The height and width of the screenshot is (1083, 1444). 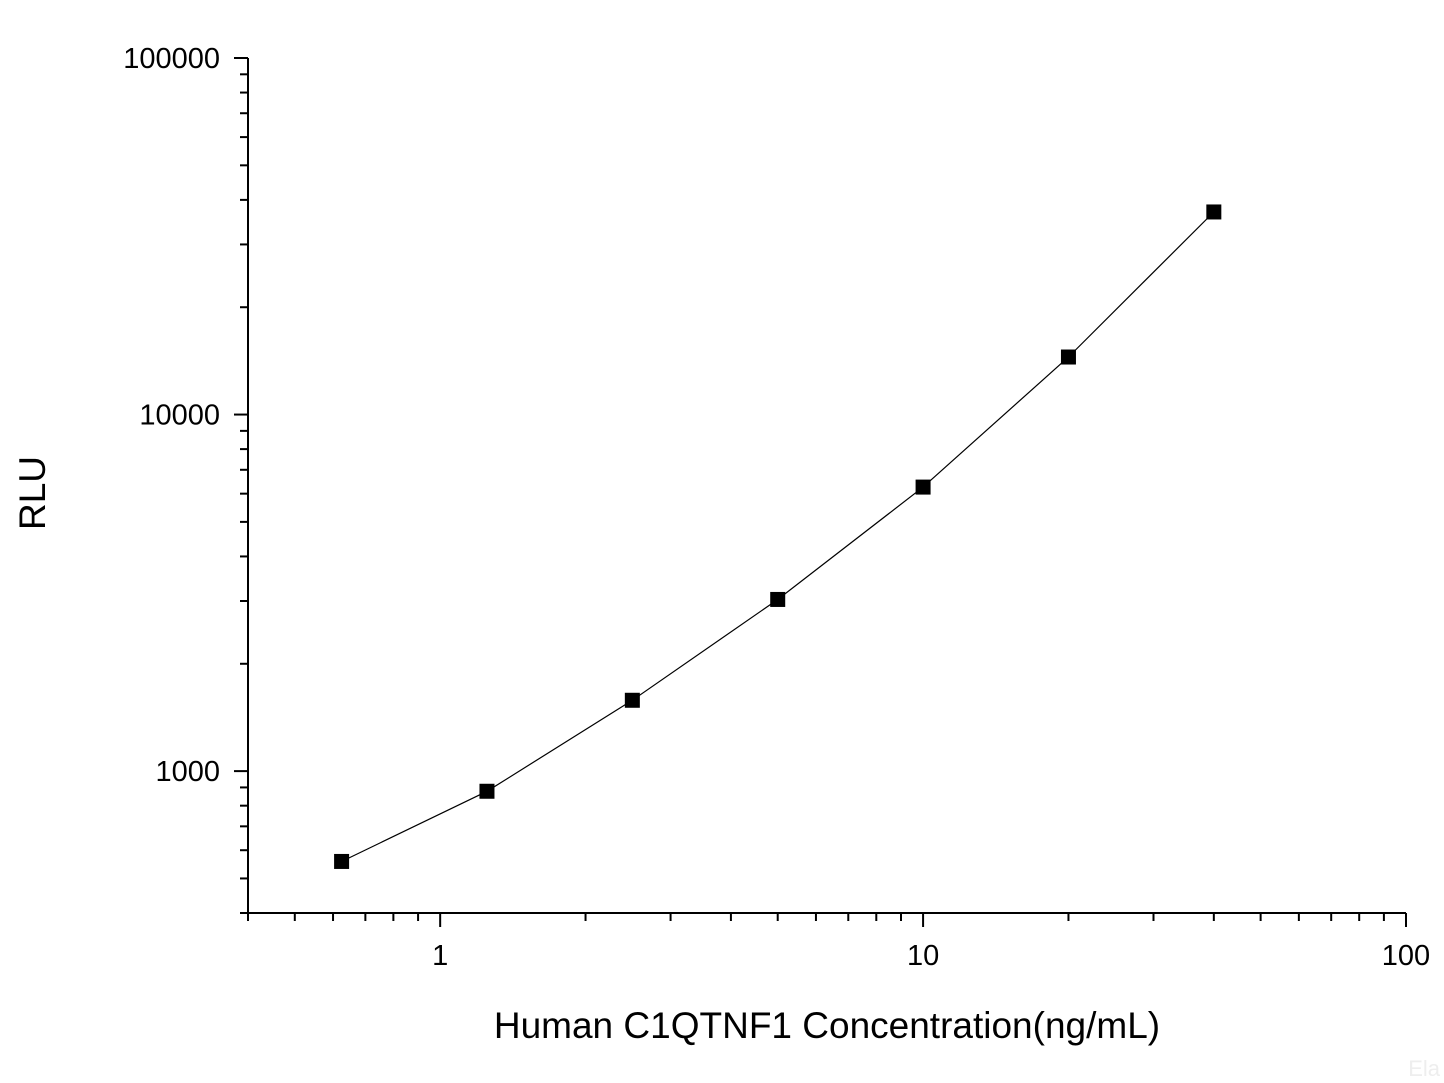 What do you see at coordinates (179, 416) in the screenshot?
I see `y-tick-label: 10000` at bounding box center [179, 416].